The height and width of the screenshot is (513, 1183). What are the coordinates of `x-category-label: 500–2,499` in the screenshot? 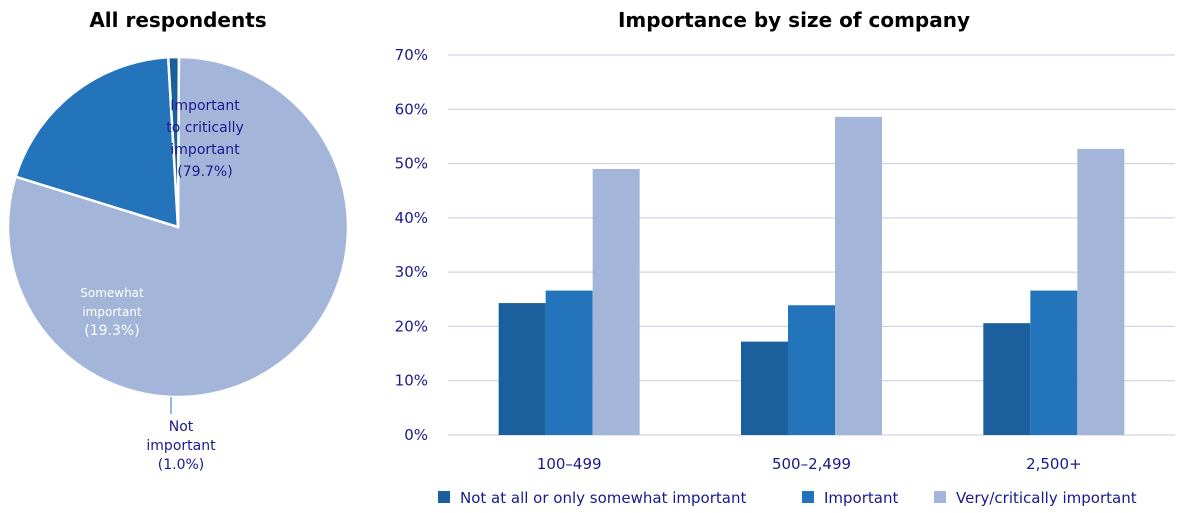 It's located at (811, 464).